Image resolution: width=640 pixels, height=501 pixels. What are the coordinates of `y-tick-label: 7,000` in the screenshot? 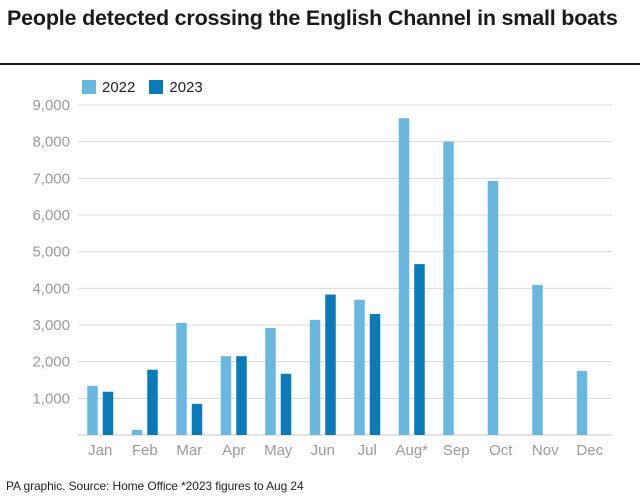 It's located at (51, 178).